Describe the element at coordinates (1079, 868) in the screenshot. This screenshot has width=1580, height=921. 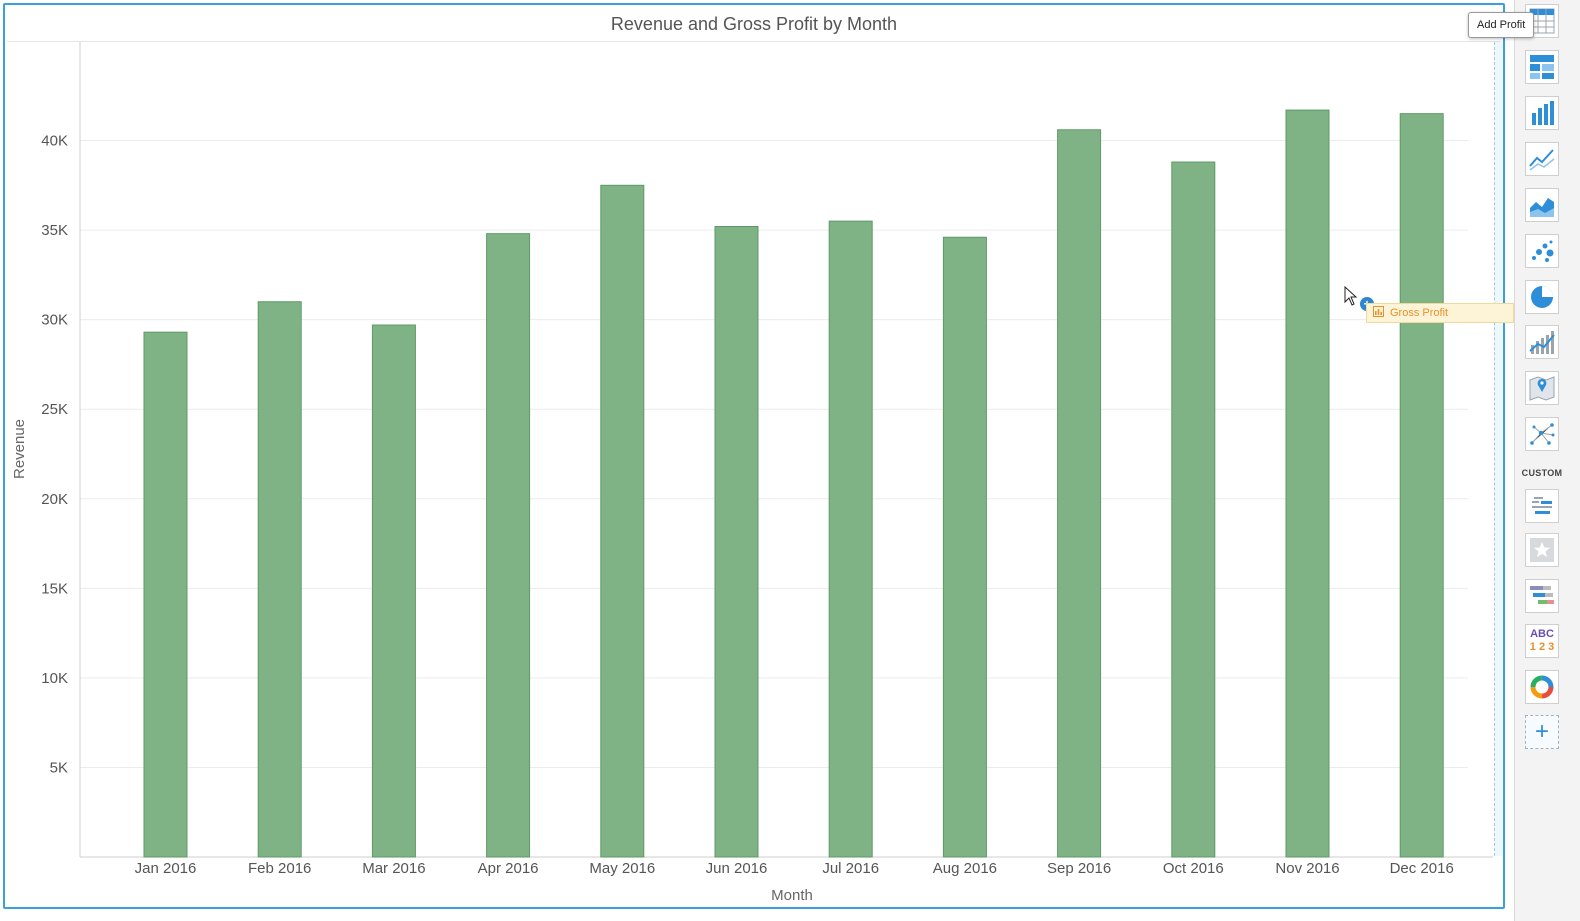
I see `x-tick-label: Sep 2016` at that location.